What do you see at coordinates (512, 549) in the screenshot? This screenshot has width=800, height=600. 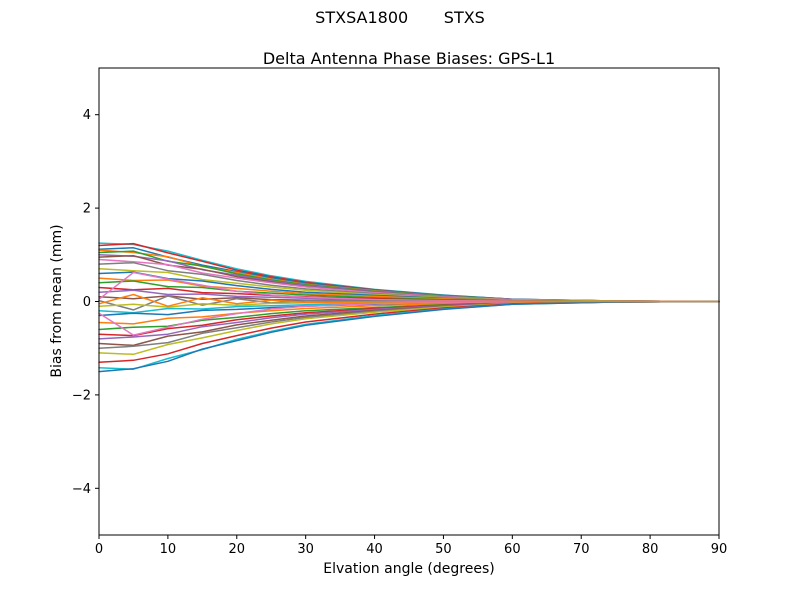 I see `x-tick-label: 60` at bounding box center [512, 549].